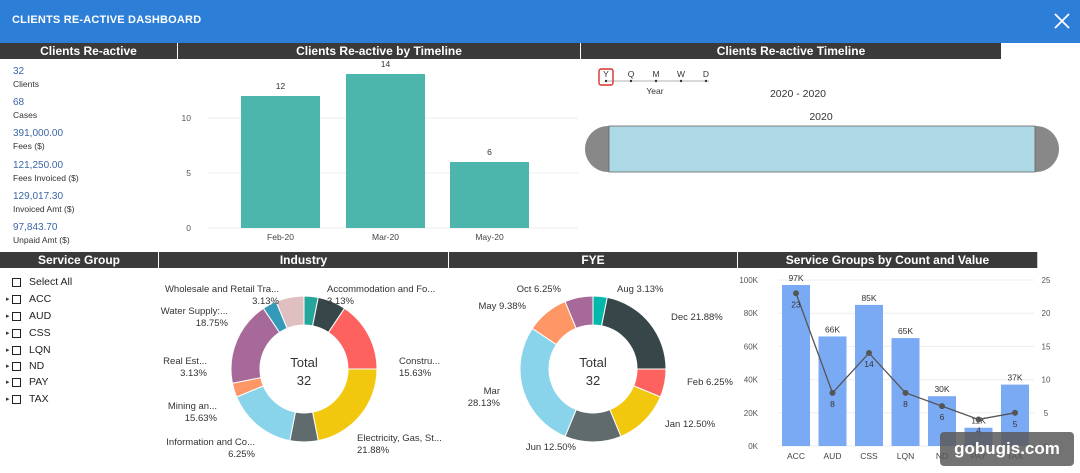  What do you see at coordinates (690, 424) in the screenshot?
I see `slice-data-label: Jan 12.50%` at bounding box center [690, 424].